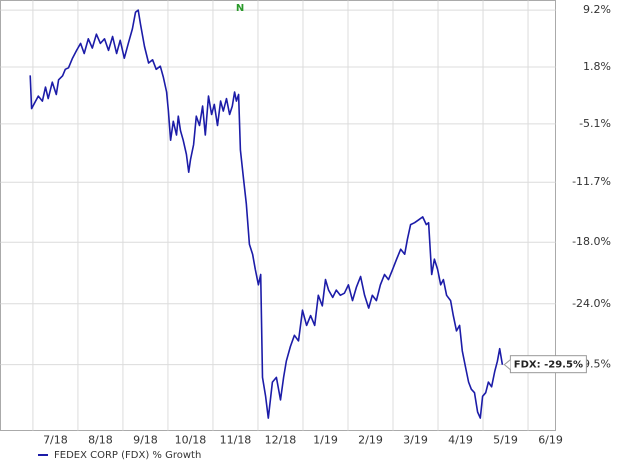 Image resolution: width=620 pixels, height=476 pixels. I want to click on x-tick-label: 10/18, so click(191, 440).